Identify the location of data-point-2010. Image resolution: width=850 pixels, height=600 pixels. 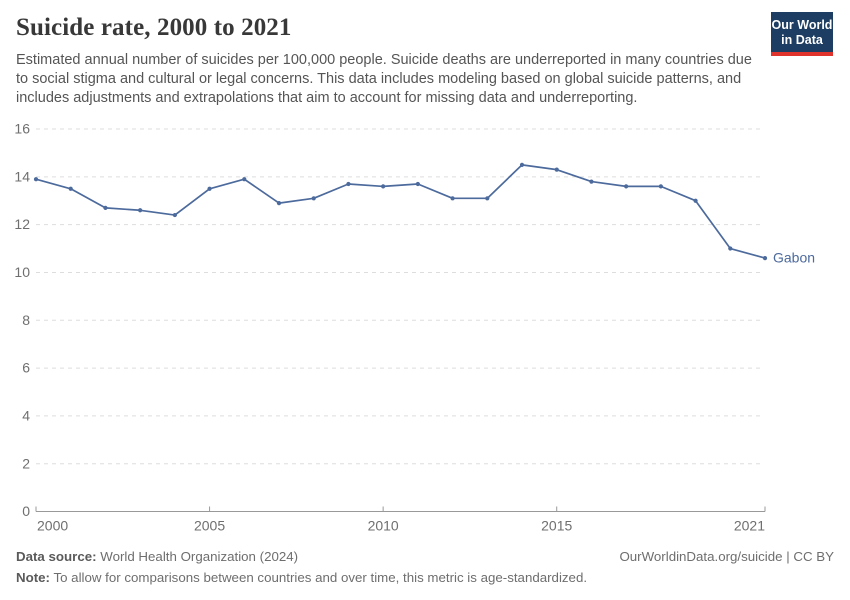
(383, 186).